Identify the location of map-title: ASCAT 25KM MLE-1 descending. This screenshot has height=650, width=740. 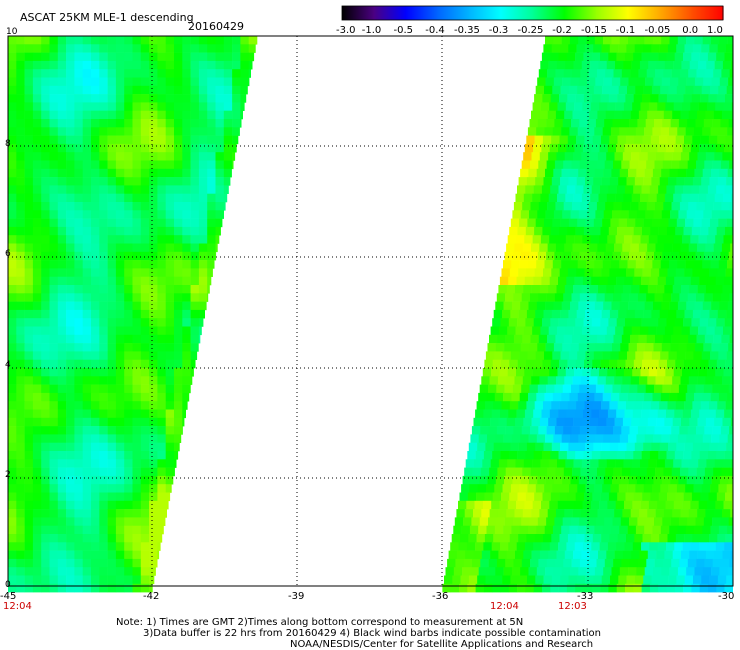
(107, 17).